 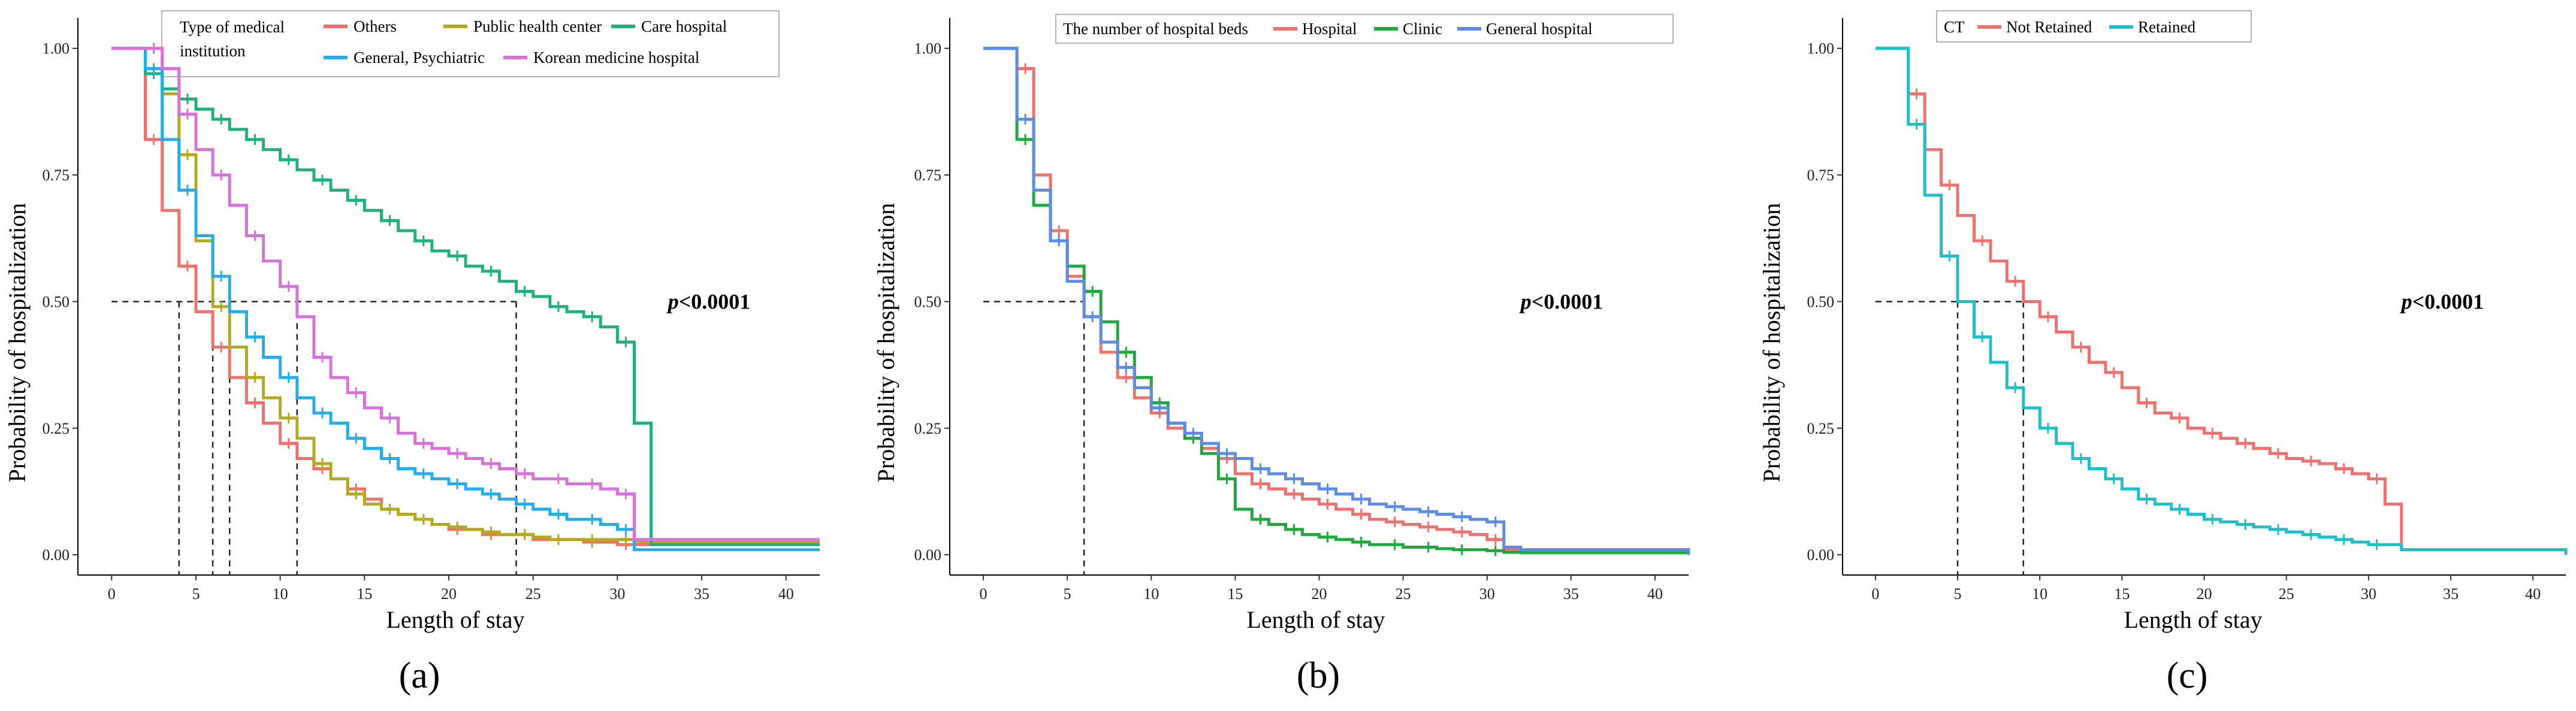 What do you see at coordinates (1540, 29) in the screenshot?
I see `legend-label: General hospital` at bounding box center [1540, 29].